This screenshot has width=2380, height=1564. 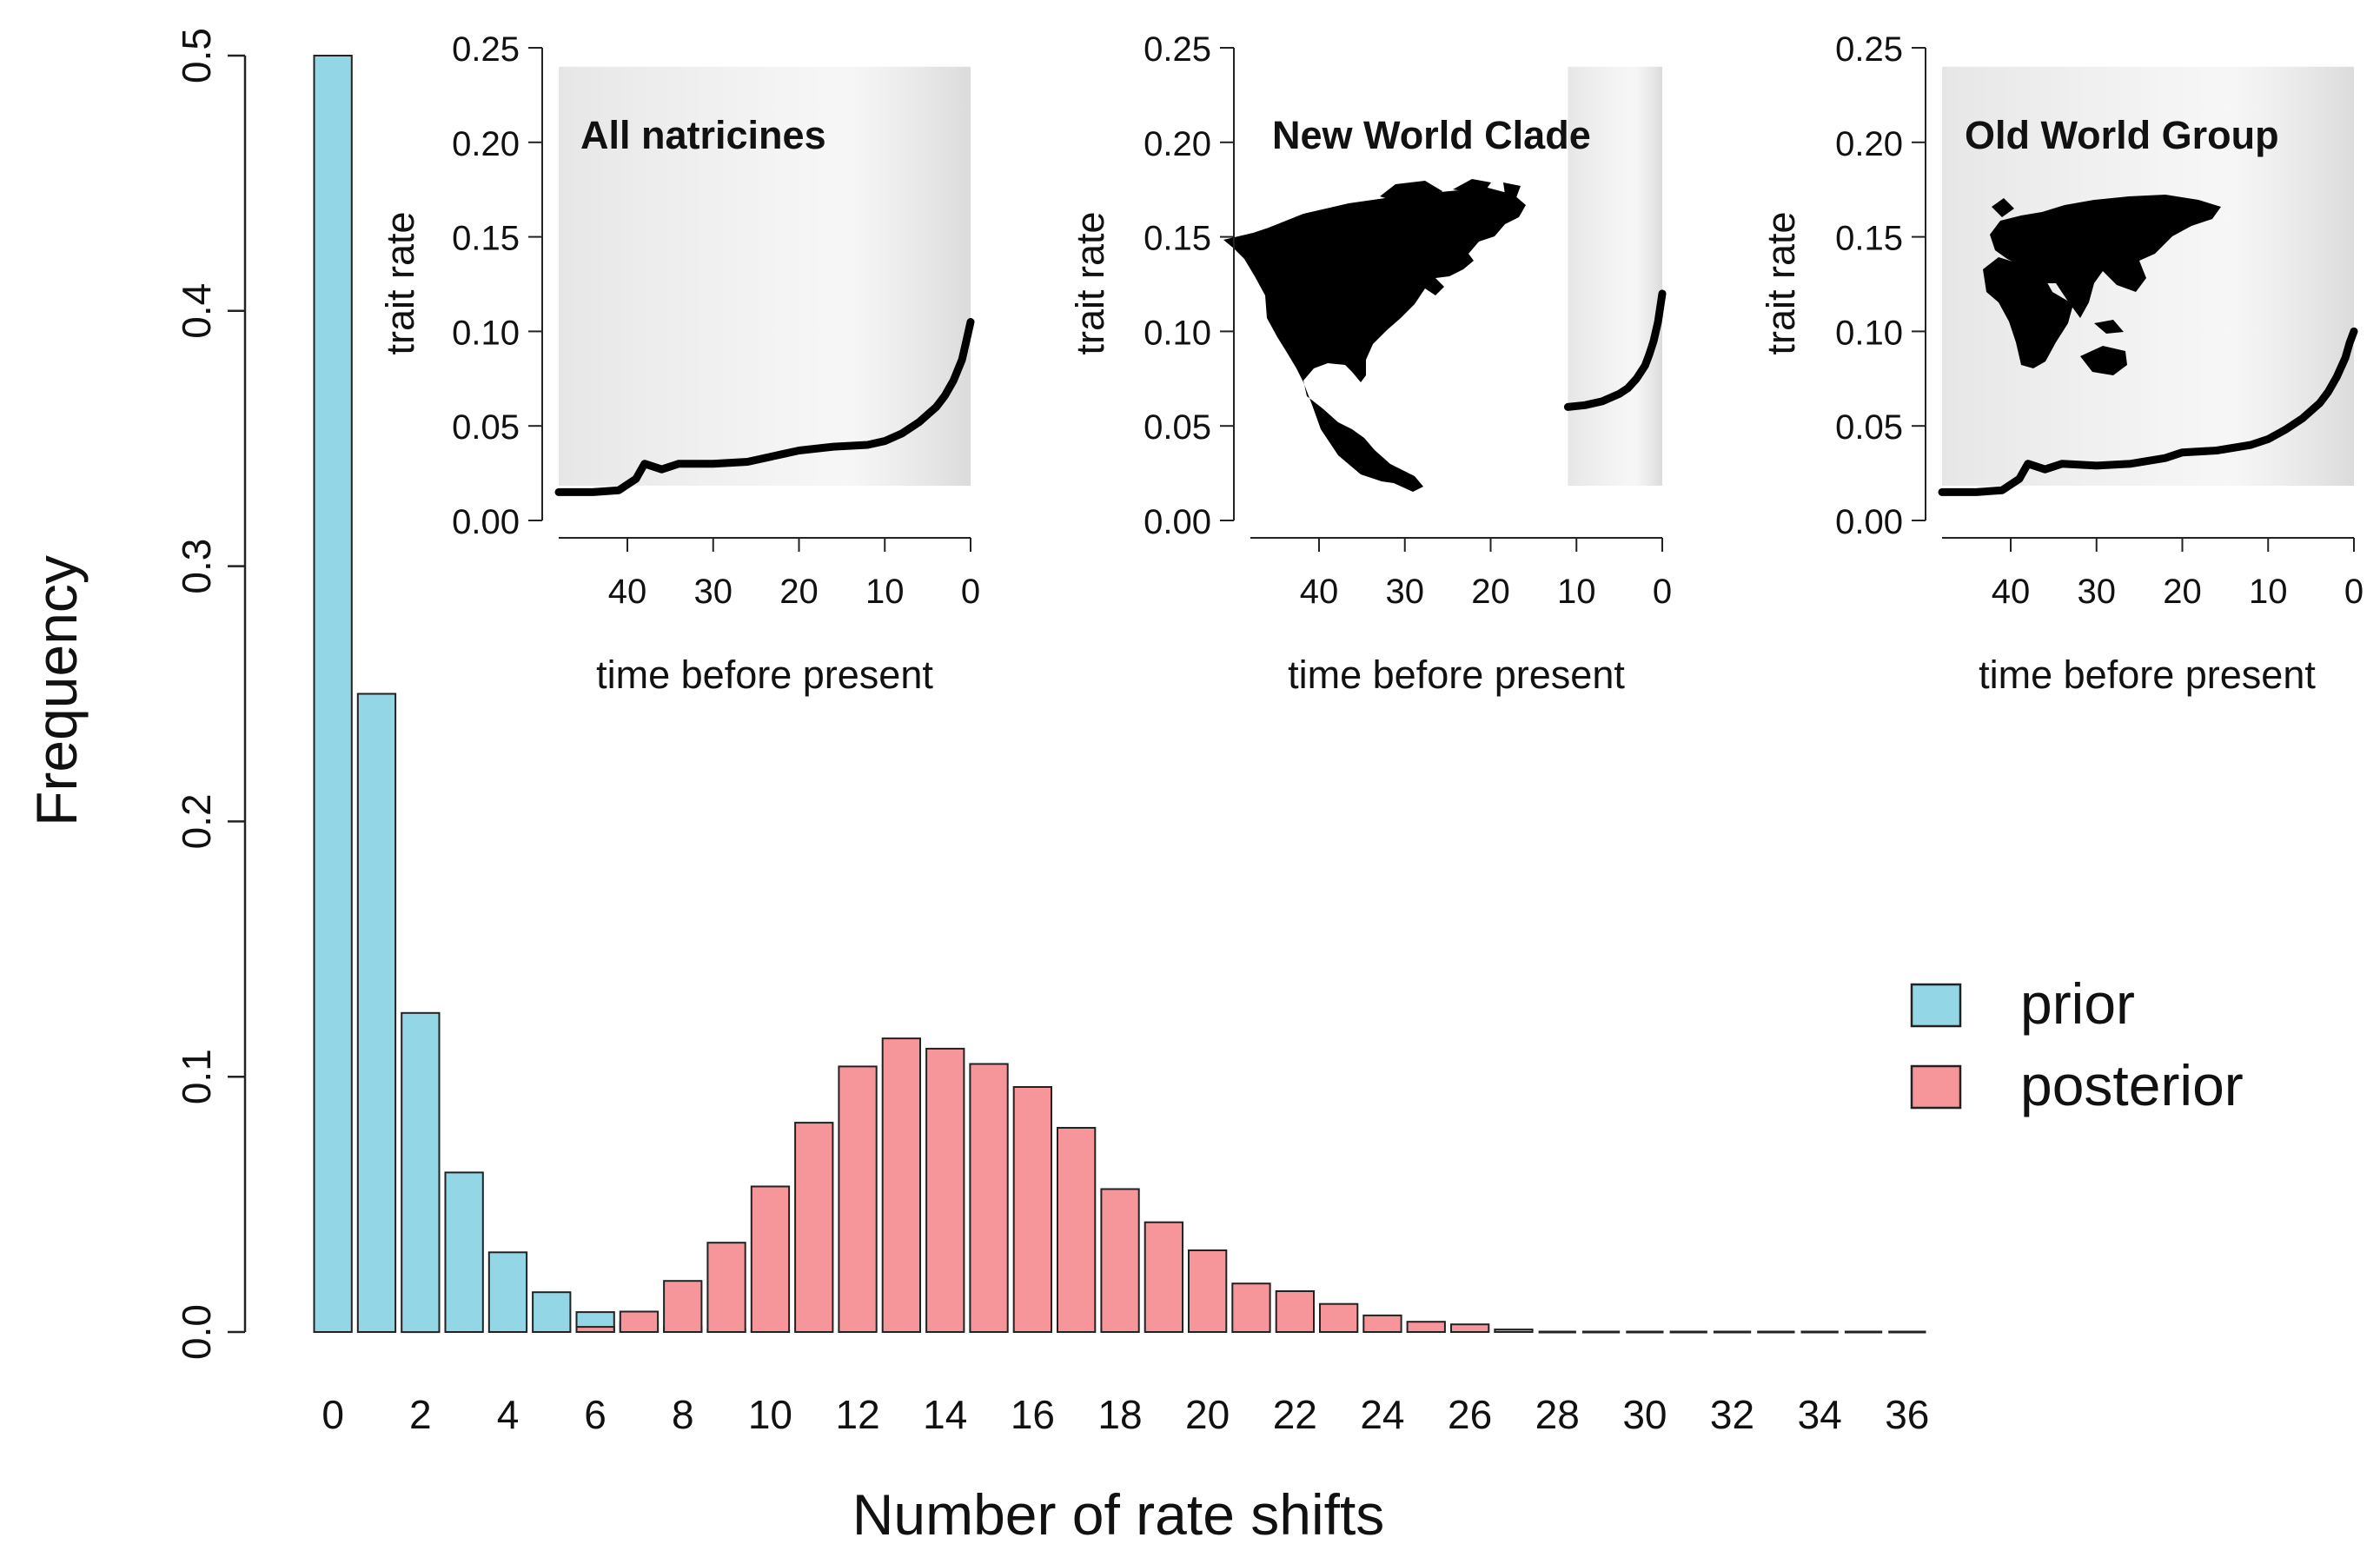 I want to click on legend-posterior-swatch, so click(x=1936, y=1087).